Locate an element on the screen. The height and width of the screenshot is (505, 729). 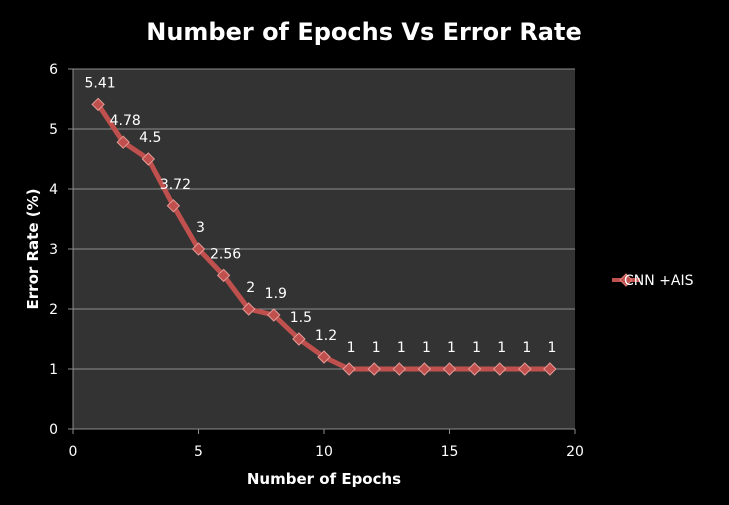
x-tick-label: 5 is located at coordinates (198, 452).